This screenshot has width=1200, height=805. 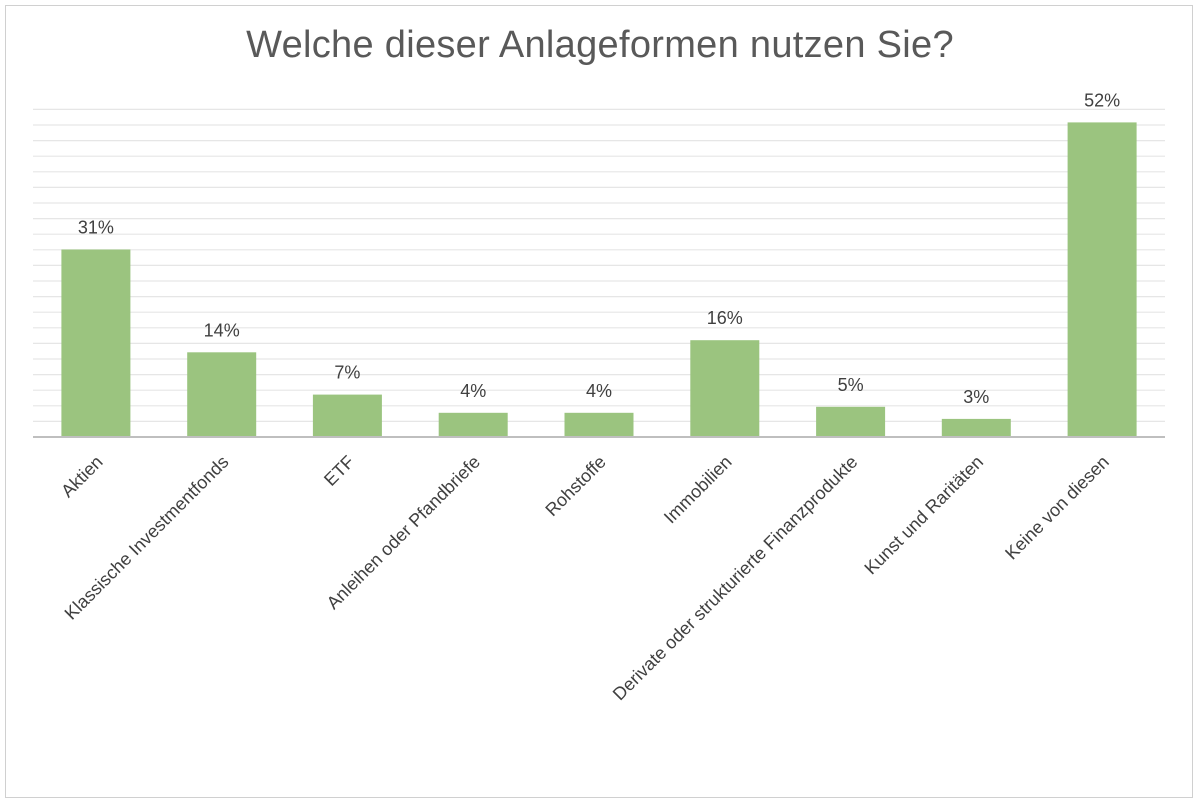 What do you see at coordinates (923, 515) in the screenshot?
I see `category-label: Kunst und Raritäten` at bounding box center [923, 515].